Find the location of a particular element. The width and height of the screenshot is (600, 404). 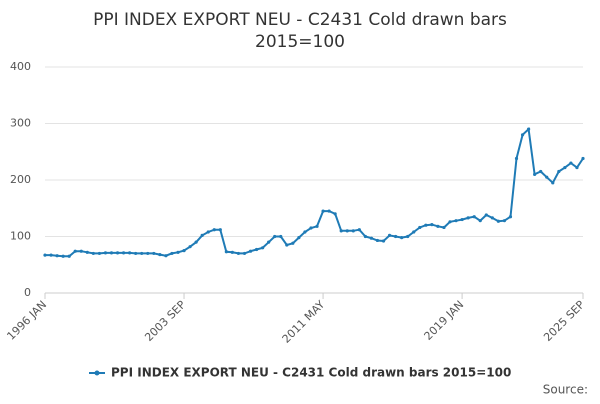

y-tick-label: 100 is located at coordinates (20, 236).